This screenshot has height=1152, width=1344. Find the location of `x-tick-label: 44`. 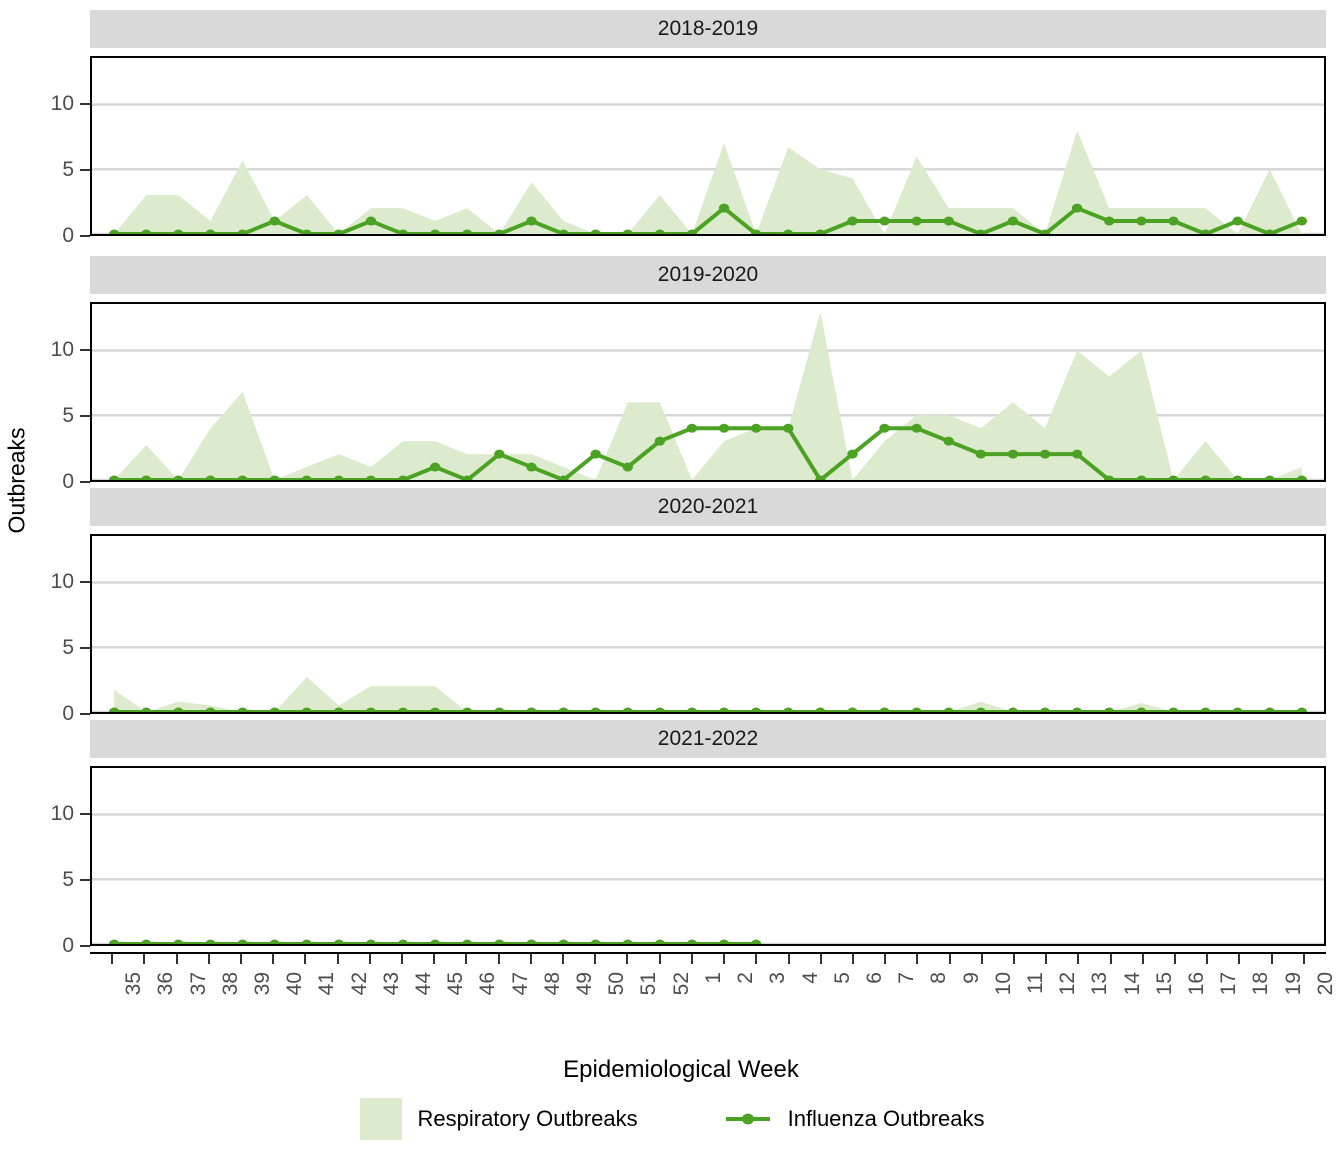

x-tick-label: 44 is located at coordinates (424, 984).